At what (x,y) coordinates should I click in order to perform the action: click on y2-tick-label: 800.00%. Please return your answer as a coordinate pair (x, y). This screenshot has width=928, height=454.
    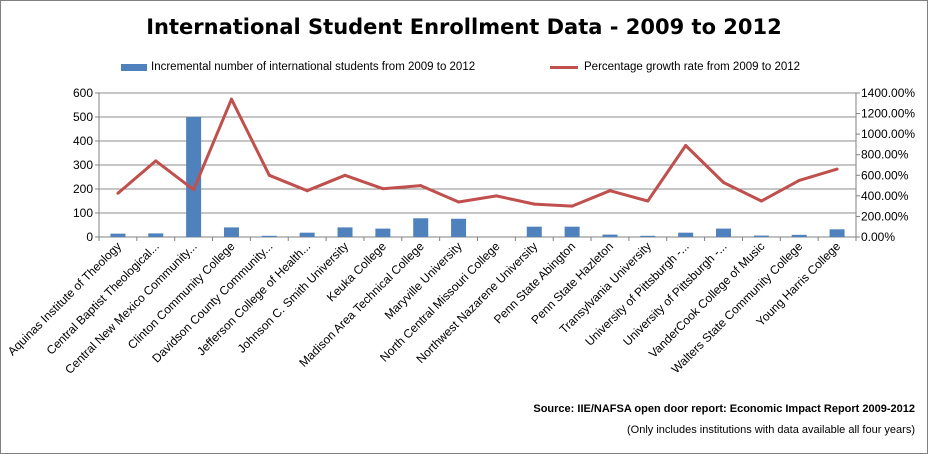
    Looking at the image, I should click on (885, 155).